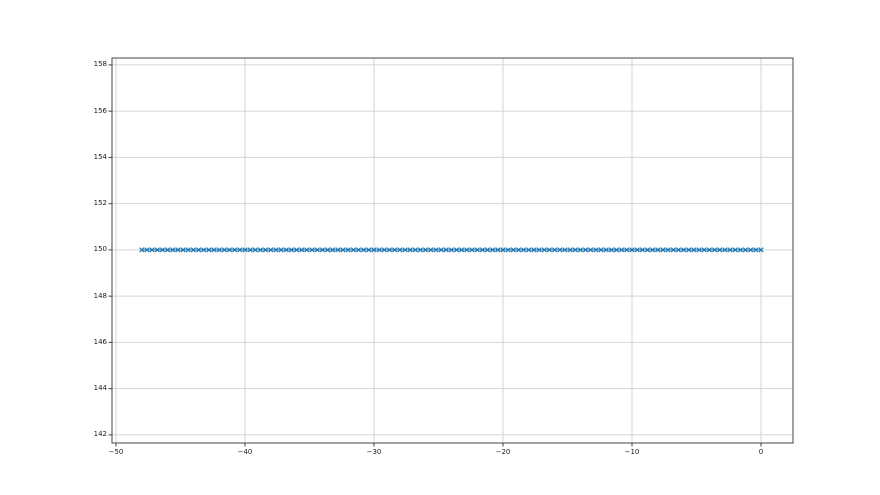 The width and height of the screenshot is (880, 495). Describe the element at coordinates (100, 341) in the screenshot. I see `y-tick-label: 146` at that location.